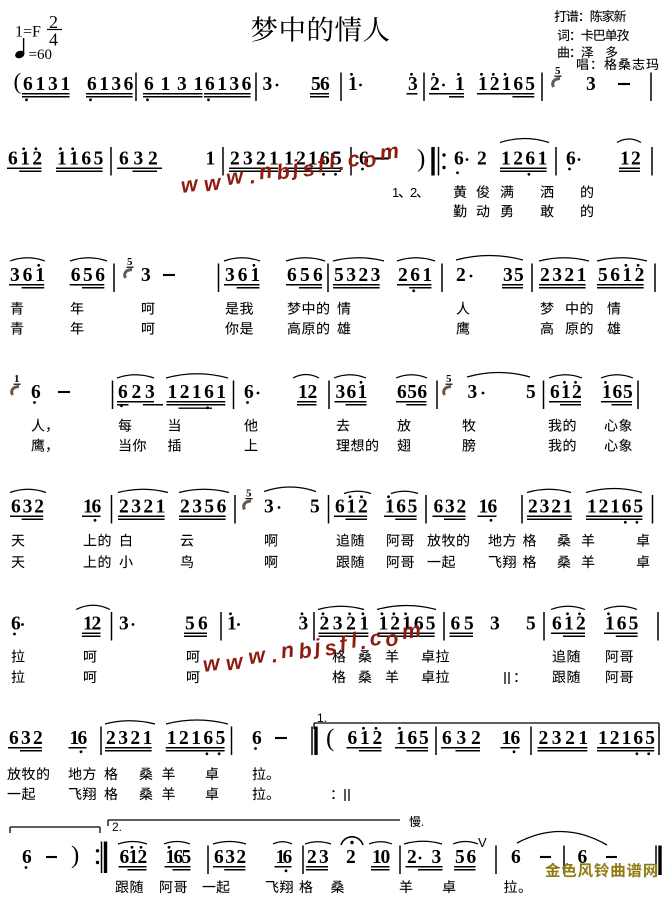 Image resolution: width=662 pixels, height=906 pixels. Describe the element at coordinates (53, 40) in the screenshot. I see `svg-text: 4` at that location.